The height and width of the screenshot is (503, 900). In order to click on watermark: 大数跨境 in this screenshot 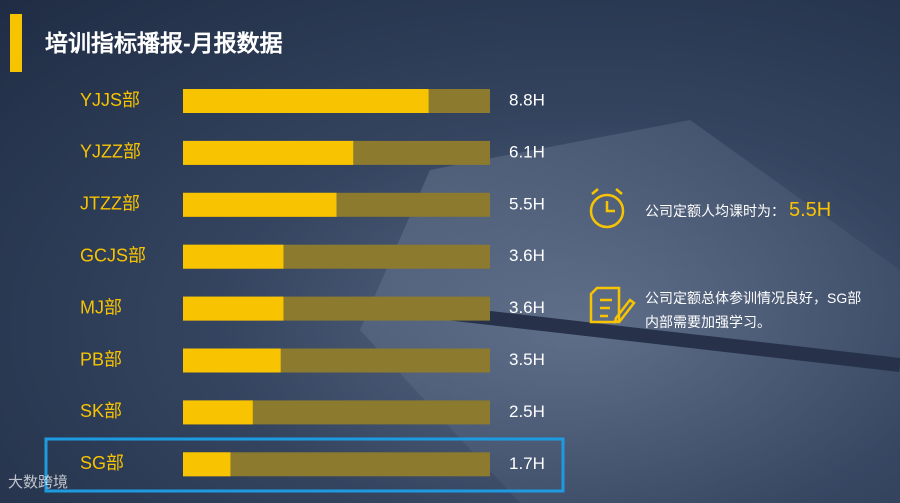, I will do `click(38, 482)`.